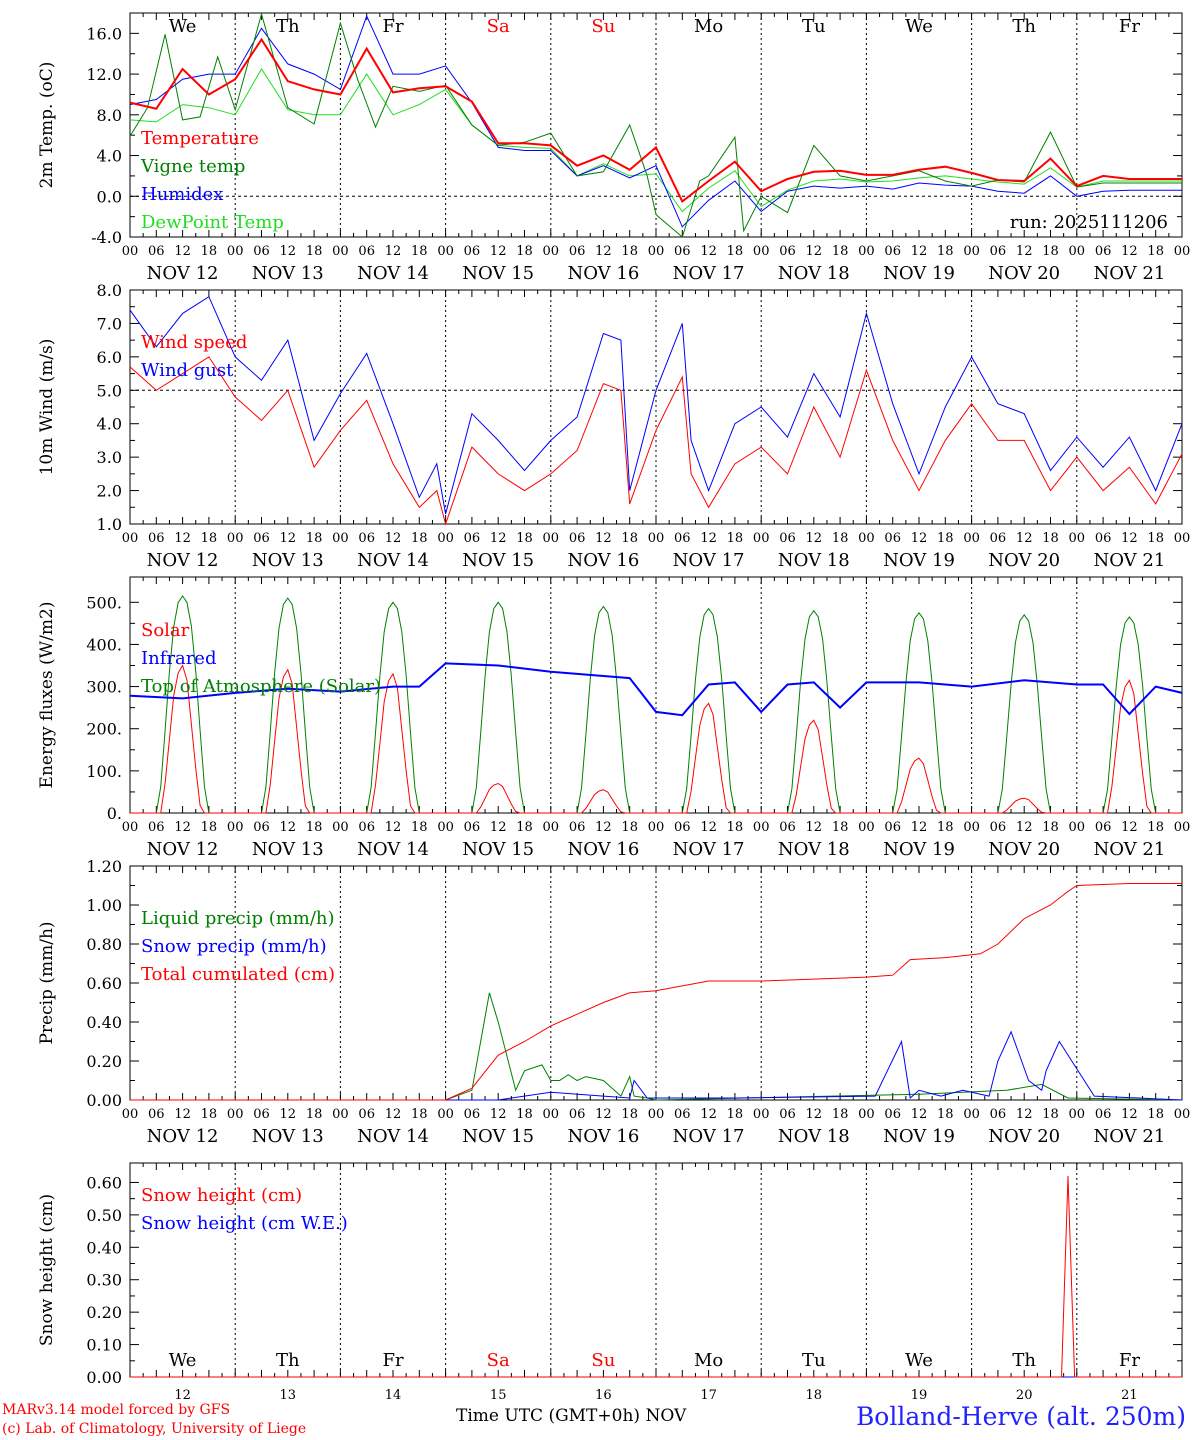  What do you see at coordinates (603, 849) in the screenshot?
I see `date-label: NOV 16` at bounding box center [603, 849].